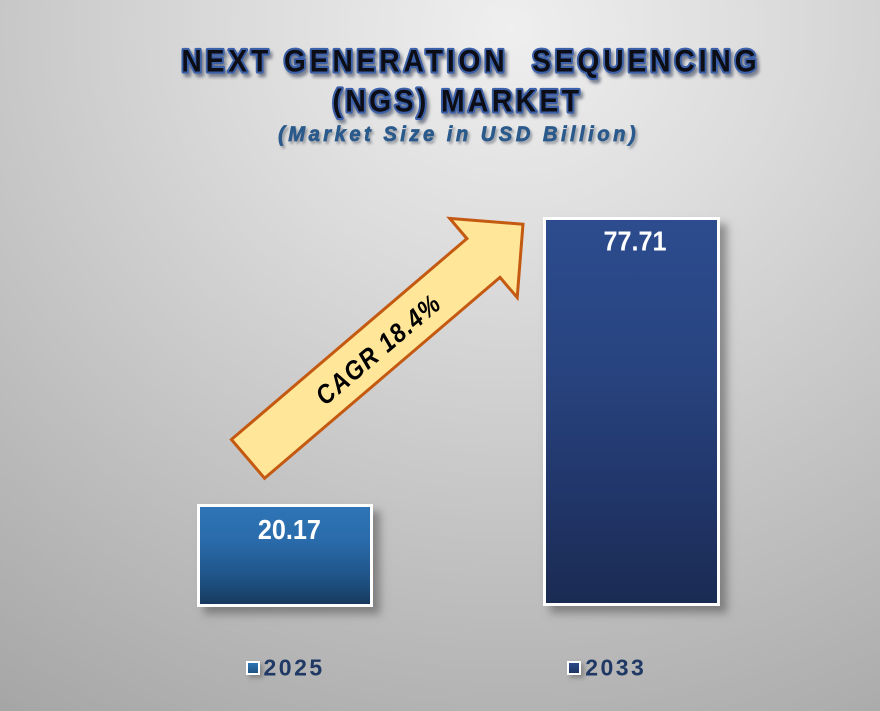  I want to click on svg-text: (Market Size in USD Billion), so click(458, 134).